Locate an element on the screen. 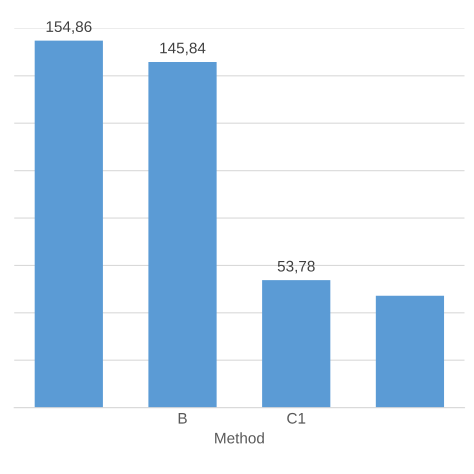  data-label: 145,84 is located at coordinates (183, 49).